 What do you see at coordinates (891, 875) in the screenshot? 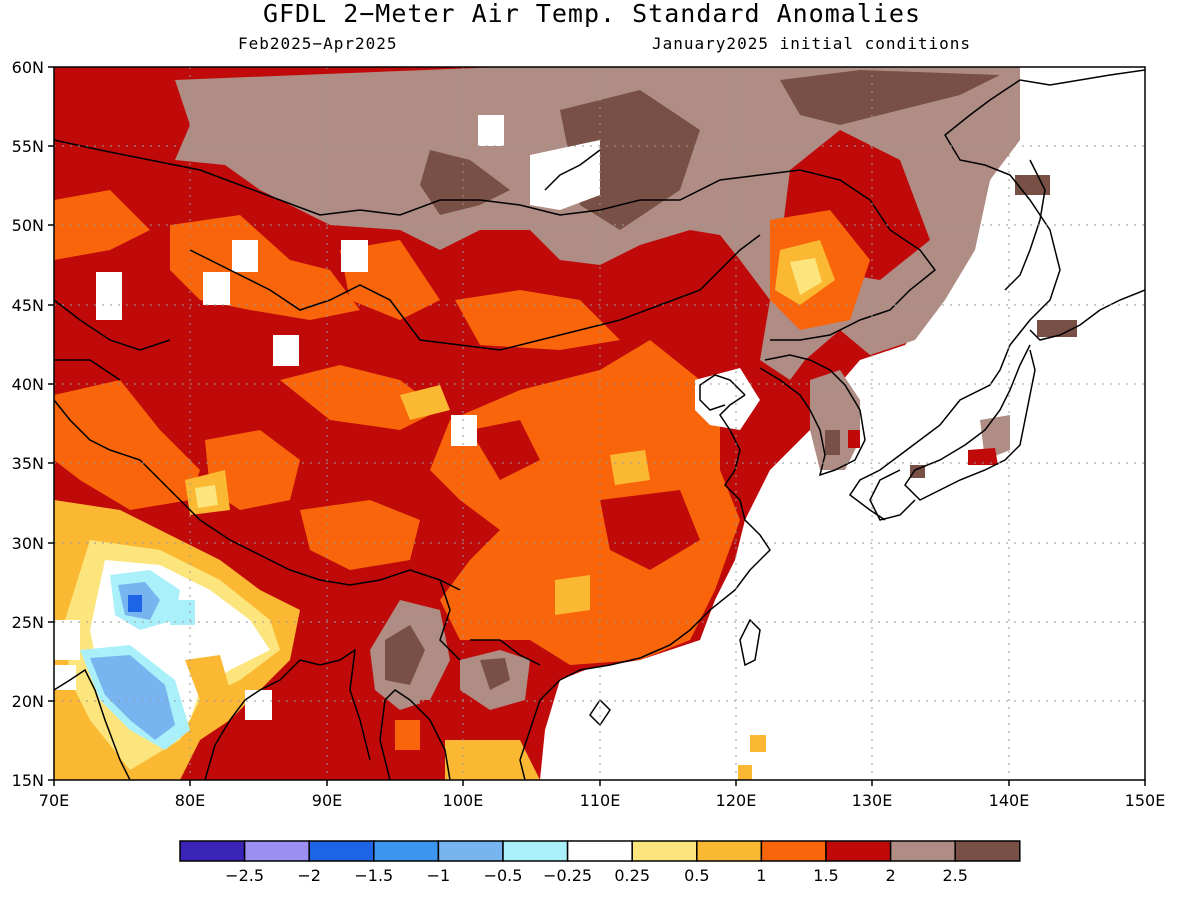
I see `colorbar-tick-label: 2` at bounding box center [891, 875].